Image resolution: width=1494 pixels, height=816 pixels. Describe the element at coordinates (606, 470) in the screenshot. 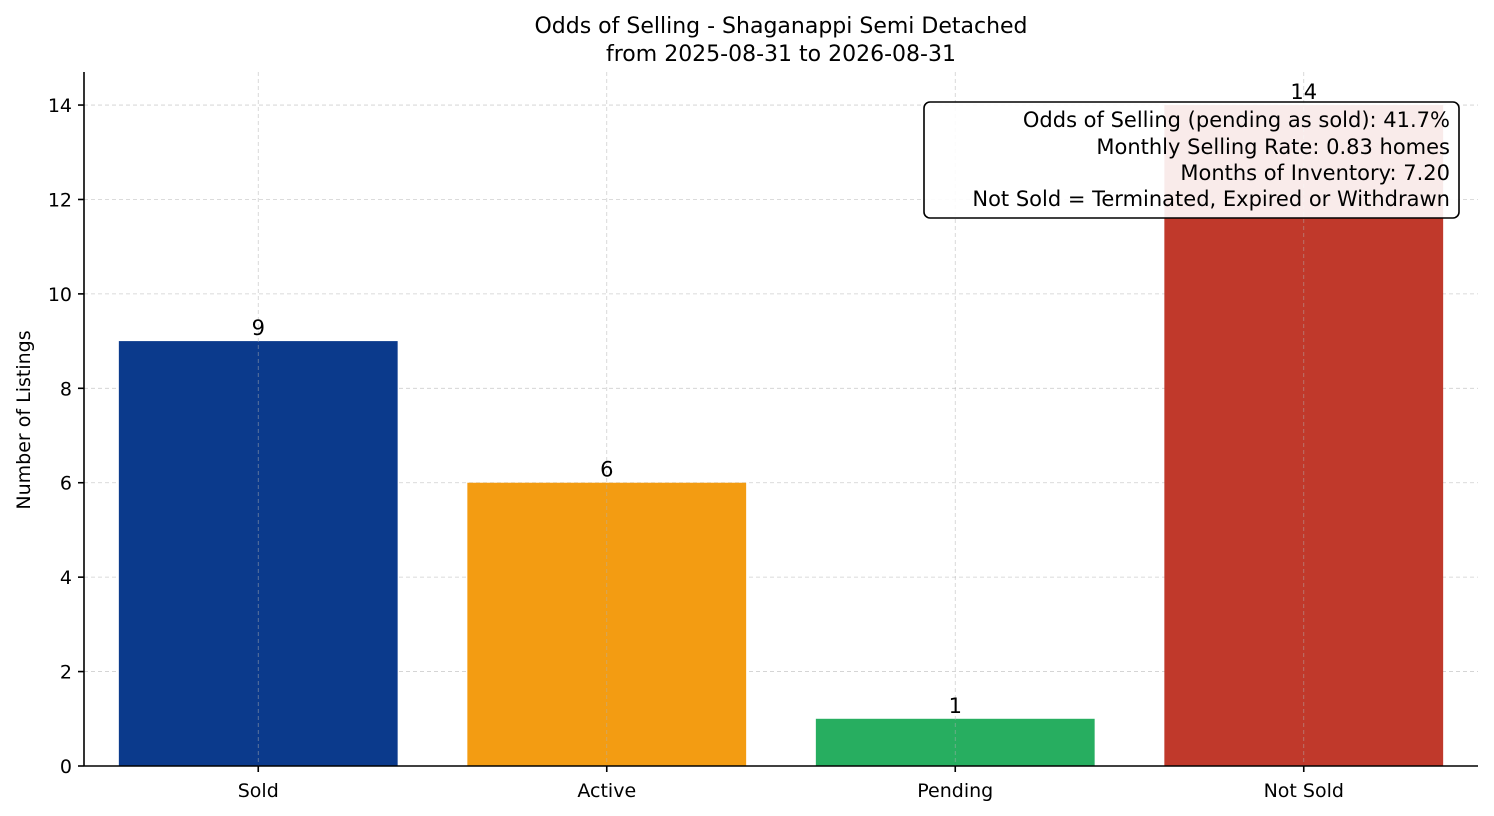

I see `data-label: 6` at that location.